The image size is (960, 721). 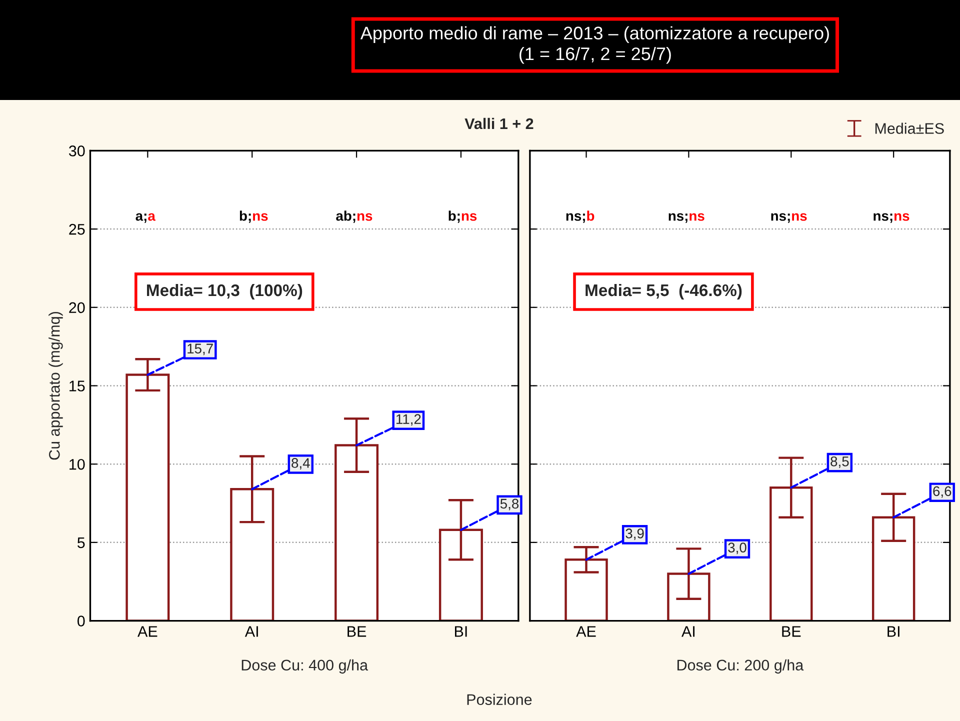 I want to click on data-label: 3,0, so click(x=737, y=548).